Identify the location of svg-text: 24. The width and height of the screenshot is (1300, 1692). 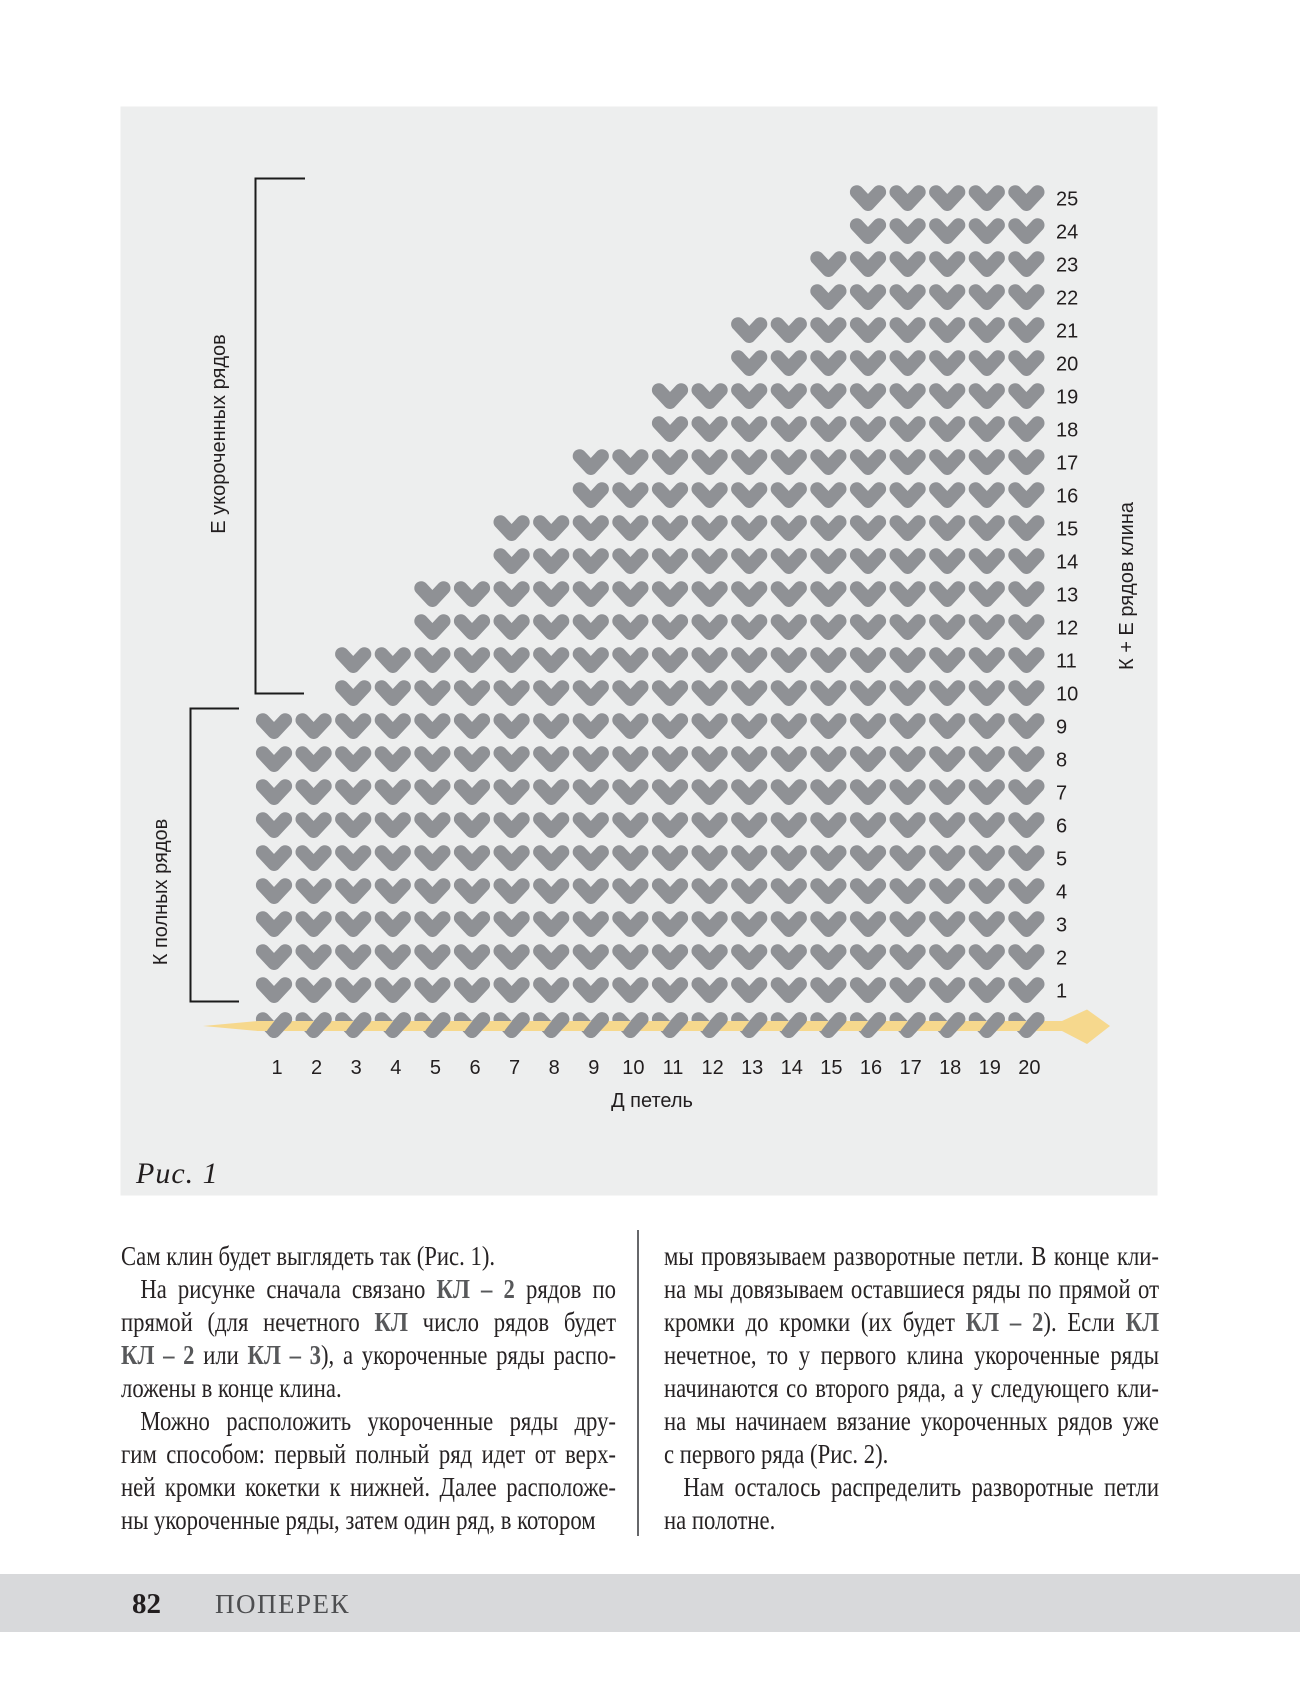
(1067, 233).